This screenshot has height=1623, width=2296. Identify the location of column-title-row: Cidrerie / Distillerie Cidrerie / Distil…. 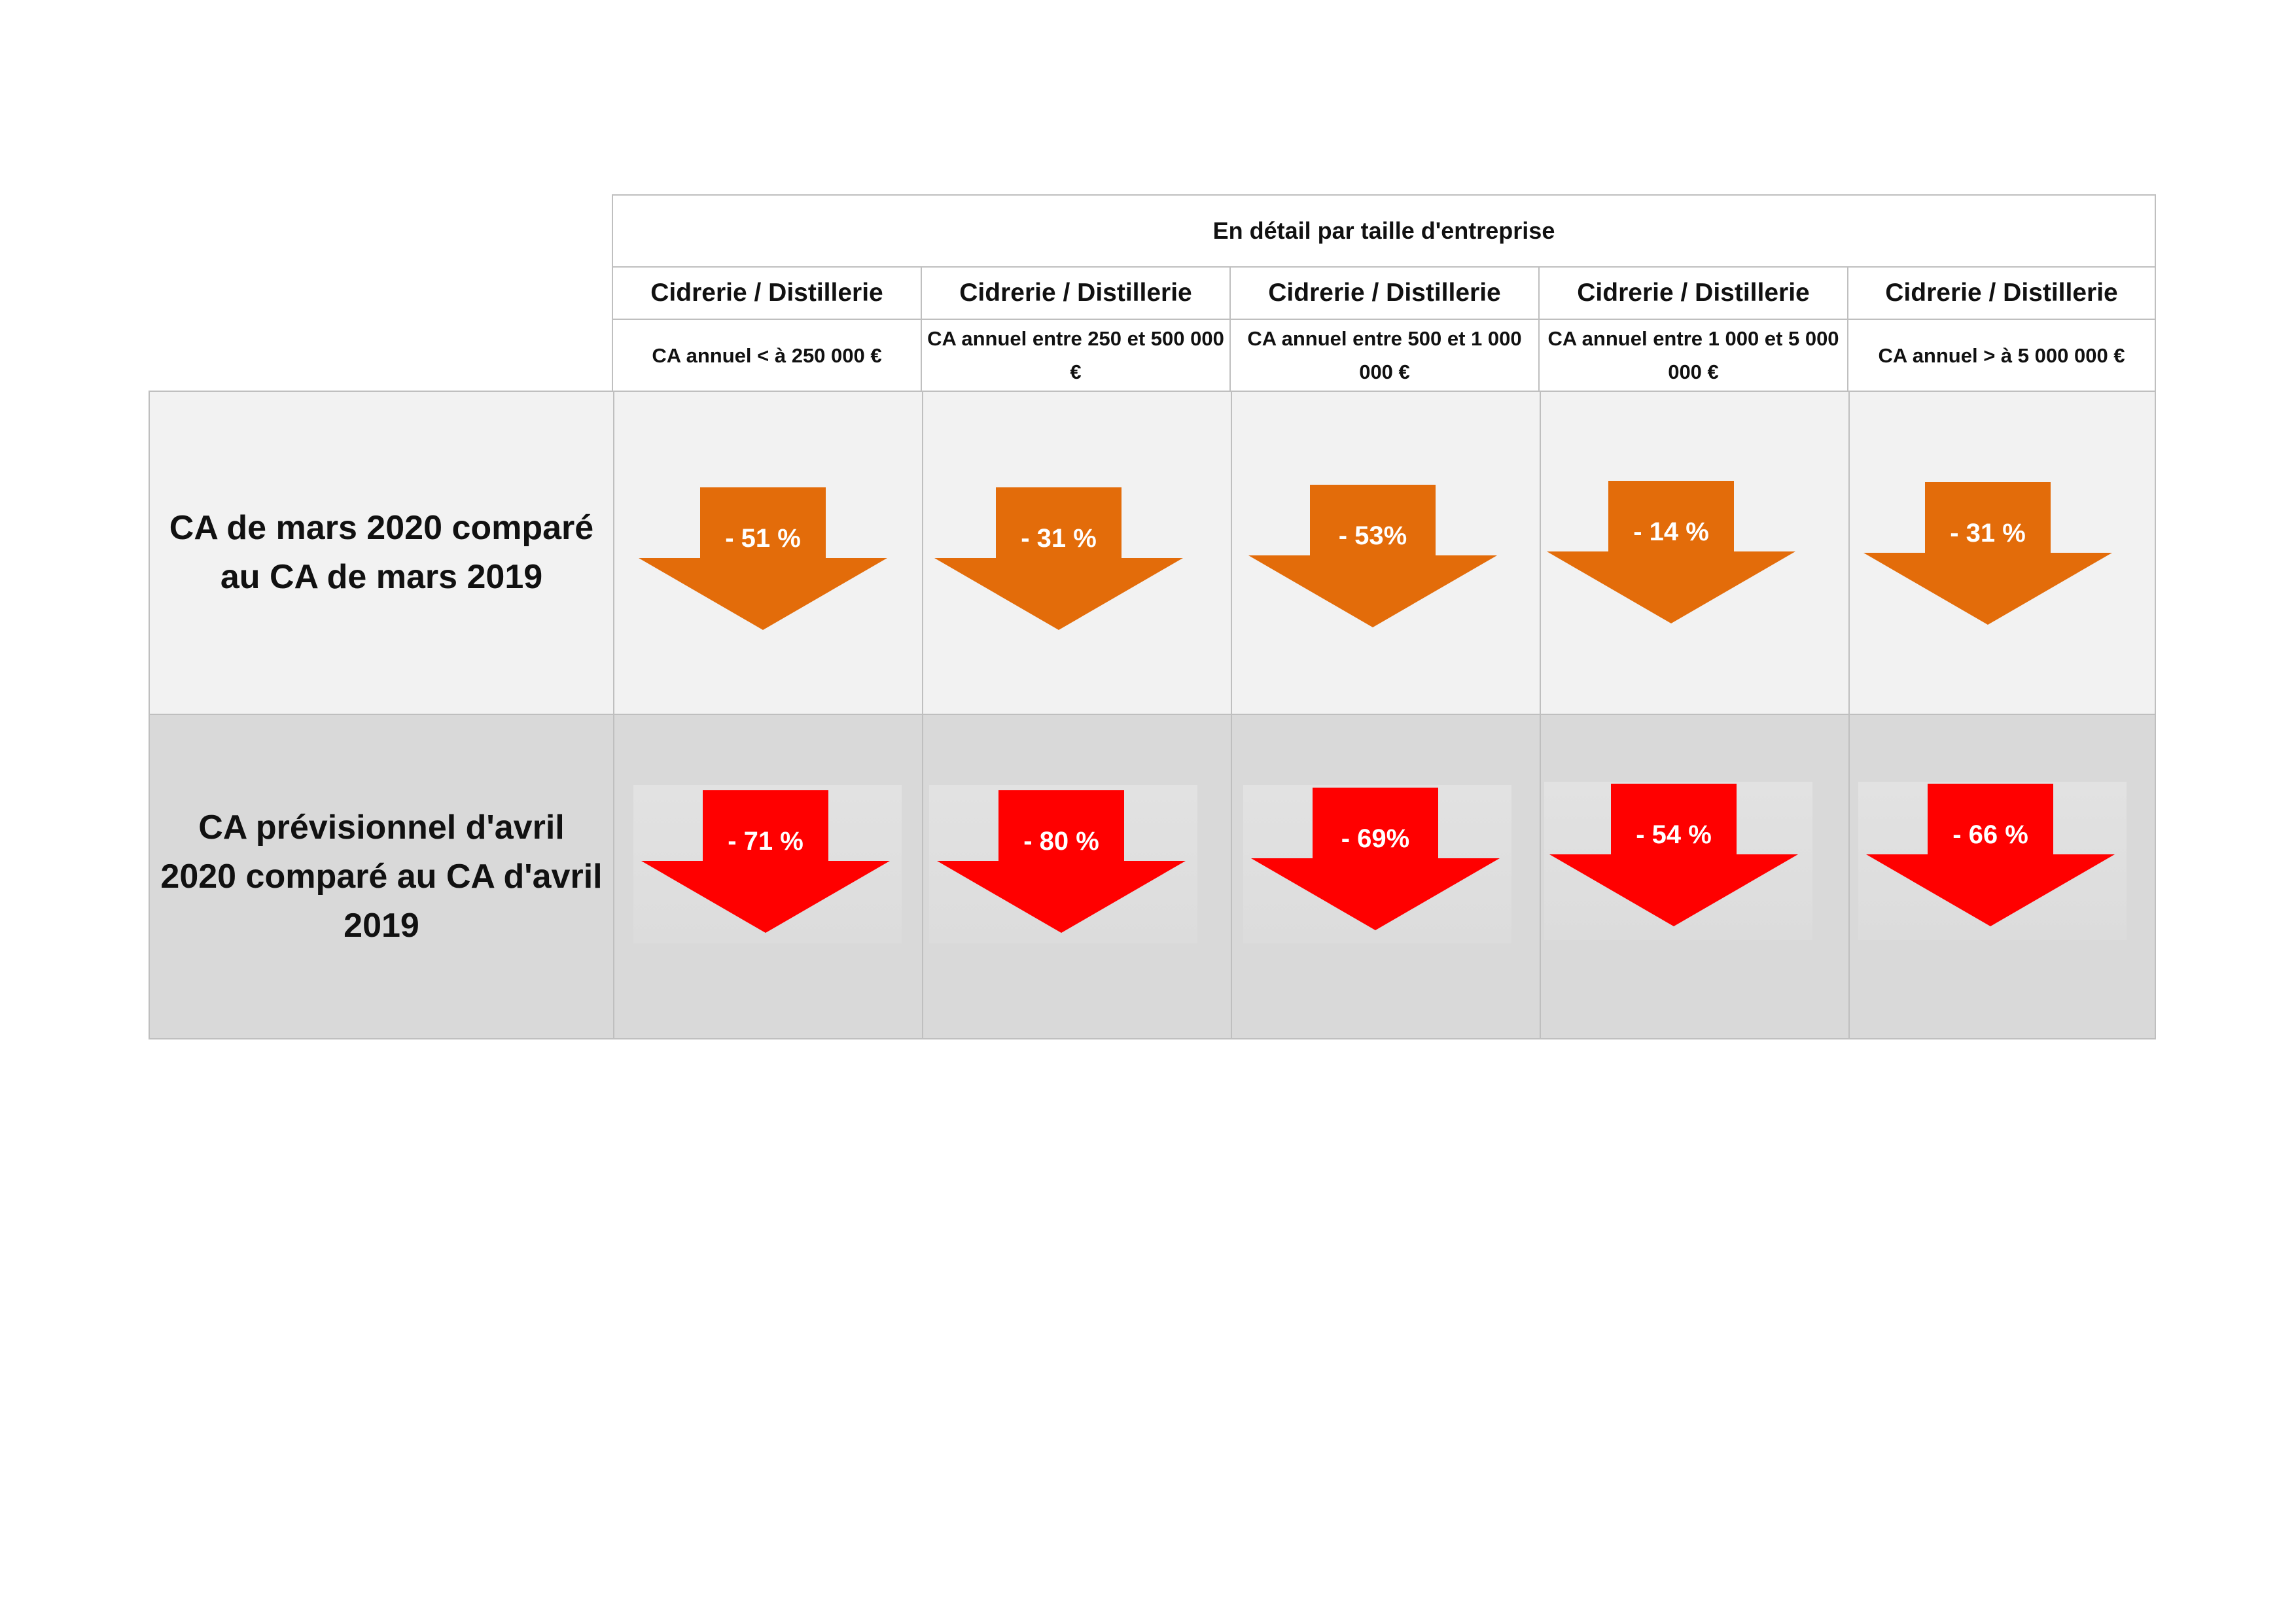
(1384, 293).